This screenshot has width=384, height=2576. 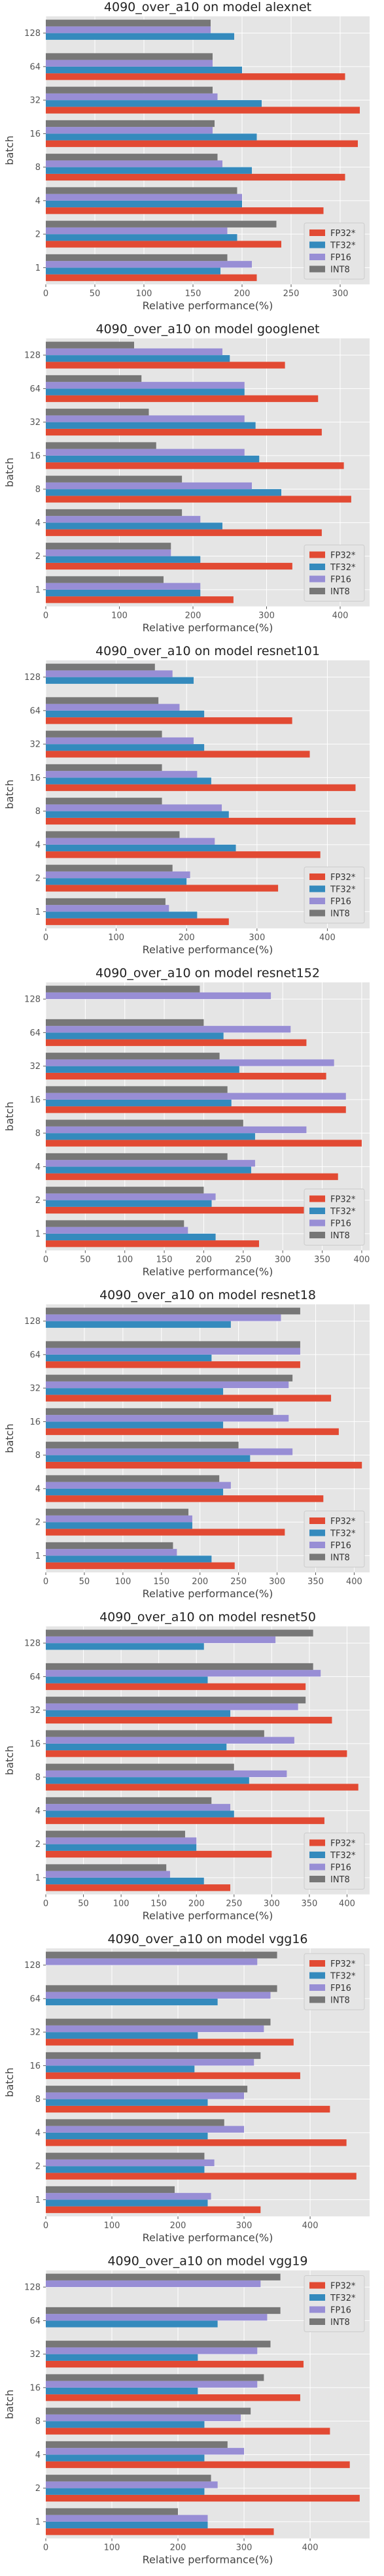 What do you see at coordinates (9, 794) in the screenshot?
I see `y-axis-label: batch` at bounding box center [9, 794].